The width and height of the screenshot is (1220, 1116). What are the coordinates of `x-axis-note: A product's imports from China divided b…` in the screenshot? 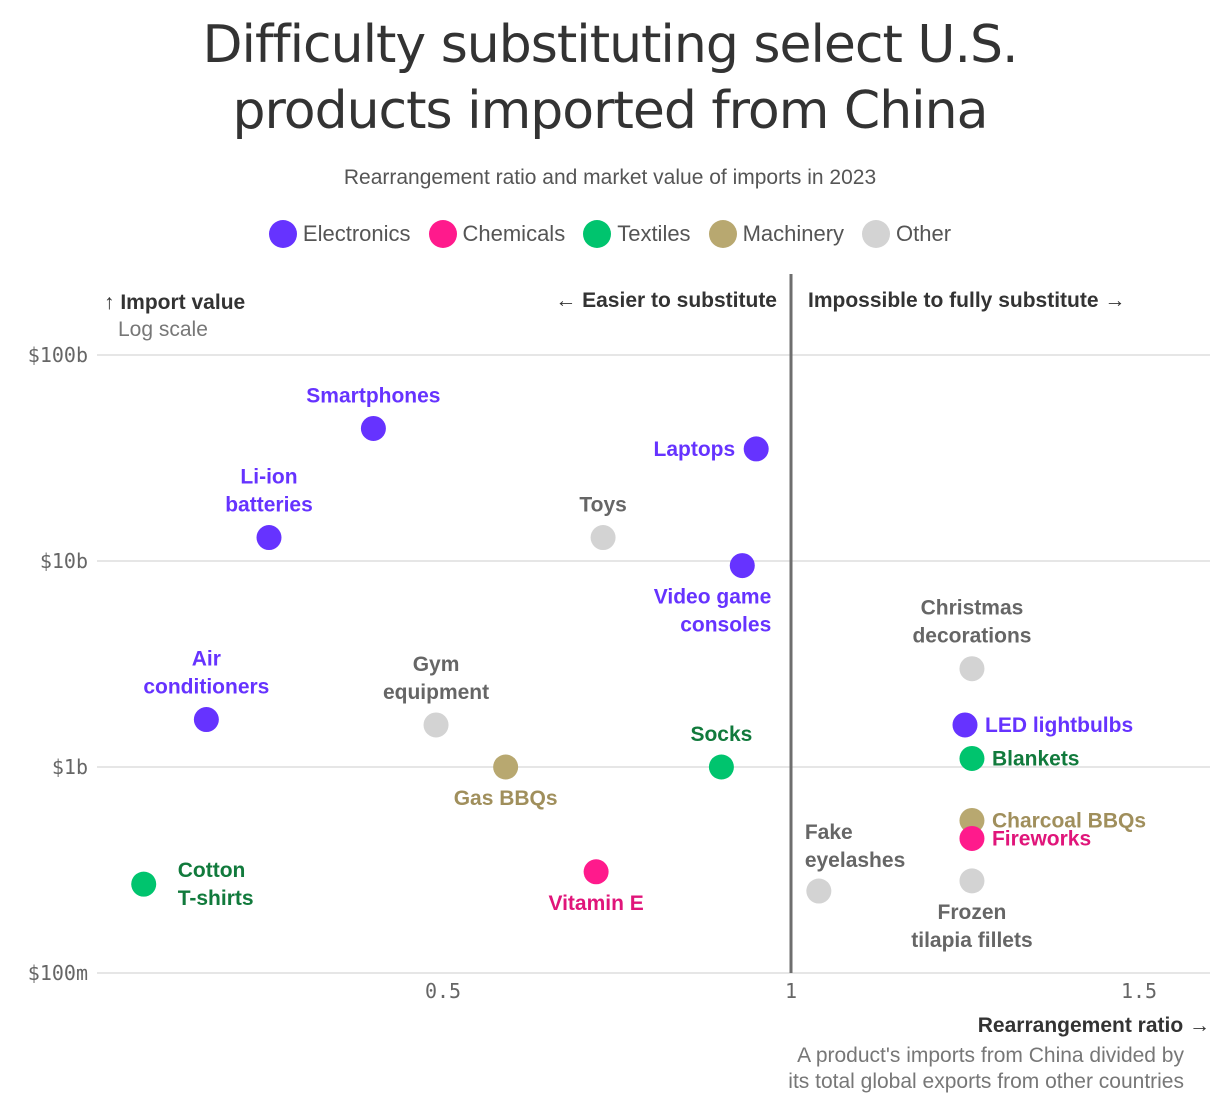 It's located at (986, 1069).